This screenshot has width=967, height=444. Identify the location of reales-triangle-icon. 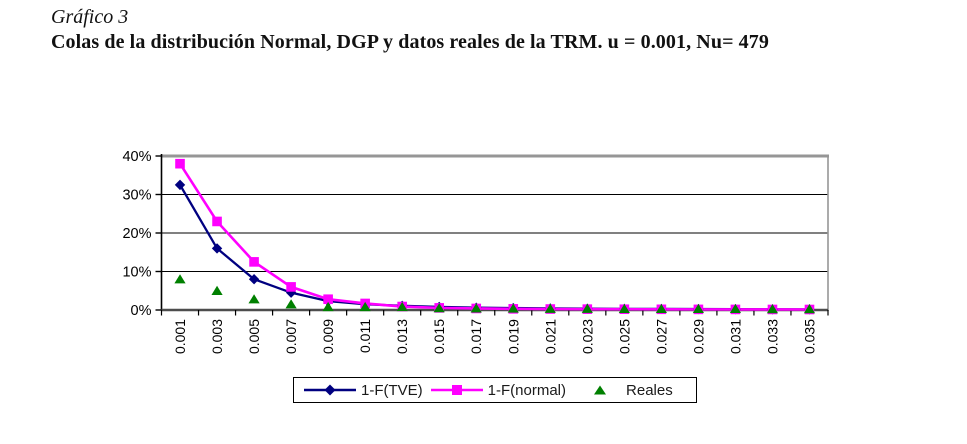
(600, 390).